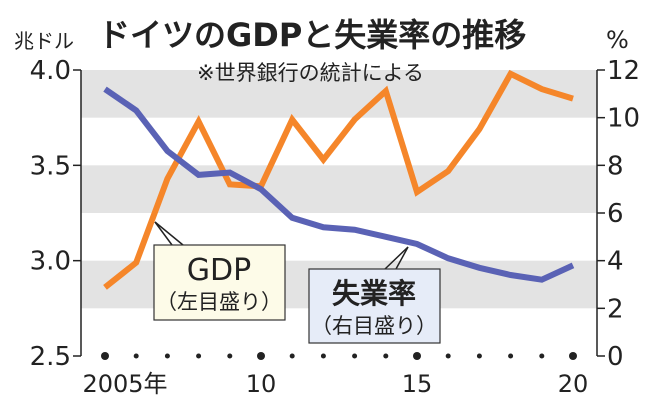 Image resolution: width=670 pixels, height=411 pixels. What do you see at coordinates (310, 73) in the screenshot?
I see `chart-subtitle: ※世界銀行の統計による` at bounding box center [310, 73].